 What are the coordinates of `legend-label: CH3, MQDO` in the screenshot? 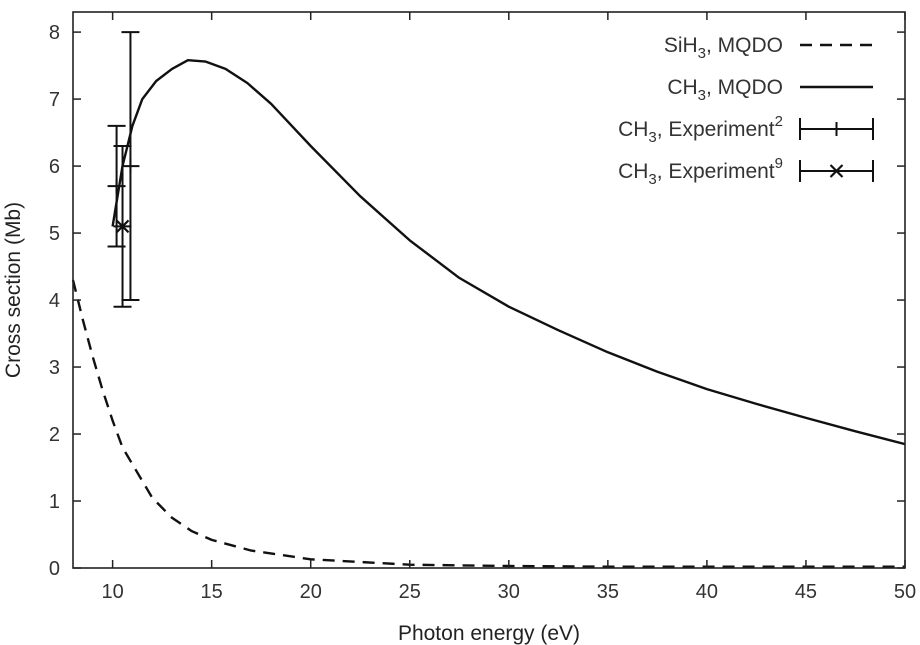 It's located at (725, 90).